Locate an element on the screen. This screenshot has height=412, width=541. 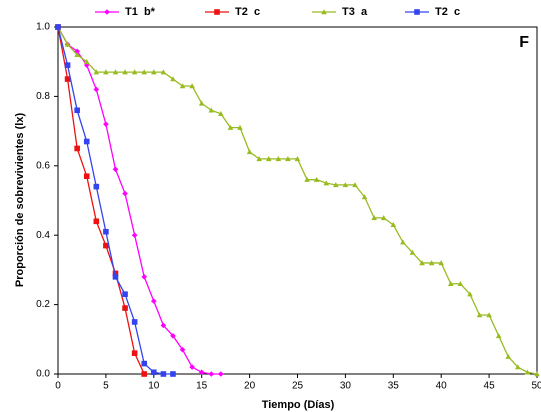
x-tick-label: 30 is located at coordinates (346, 386).